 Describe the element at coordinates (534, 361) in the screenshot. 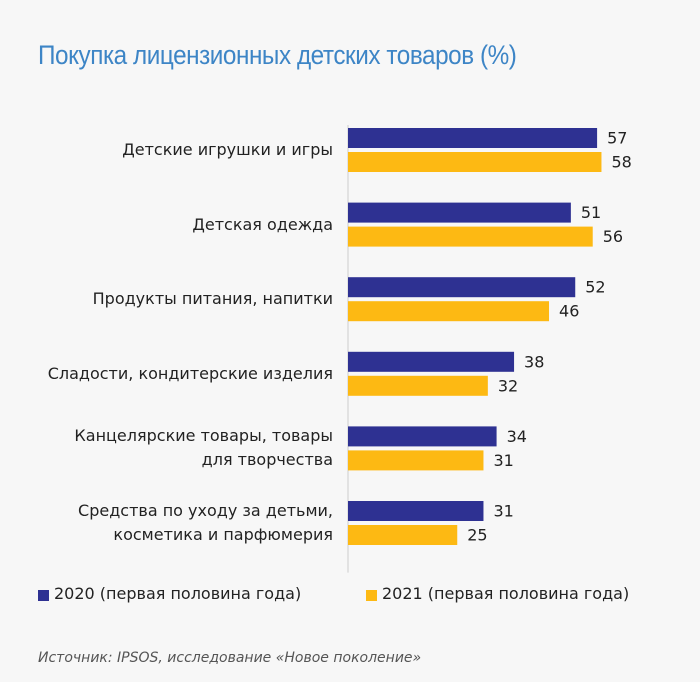

I see `value-label: 38` at that location.